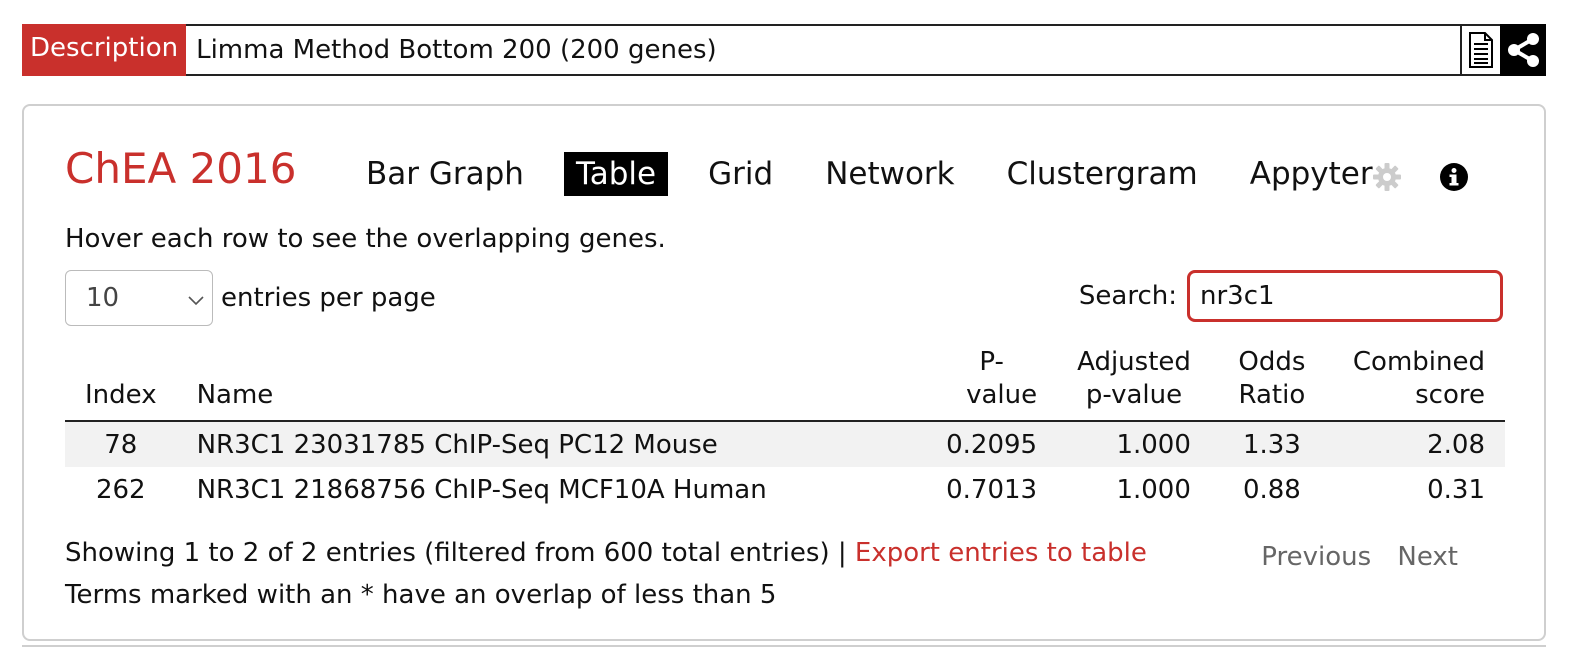 The image size is (1574, 652). What do you see at coordinates (181, 168) in the screenshot?
I see `library-title: ChEA 2016` at bounding box center [181, 168].